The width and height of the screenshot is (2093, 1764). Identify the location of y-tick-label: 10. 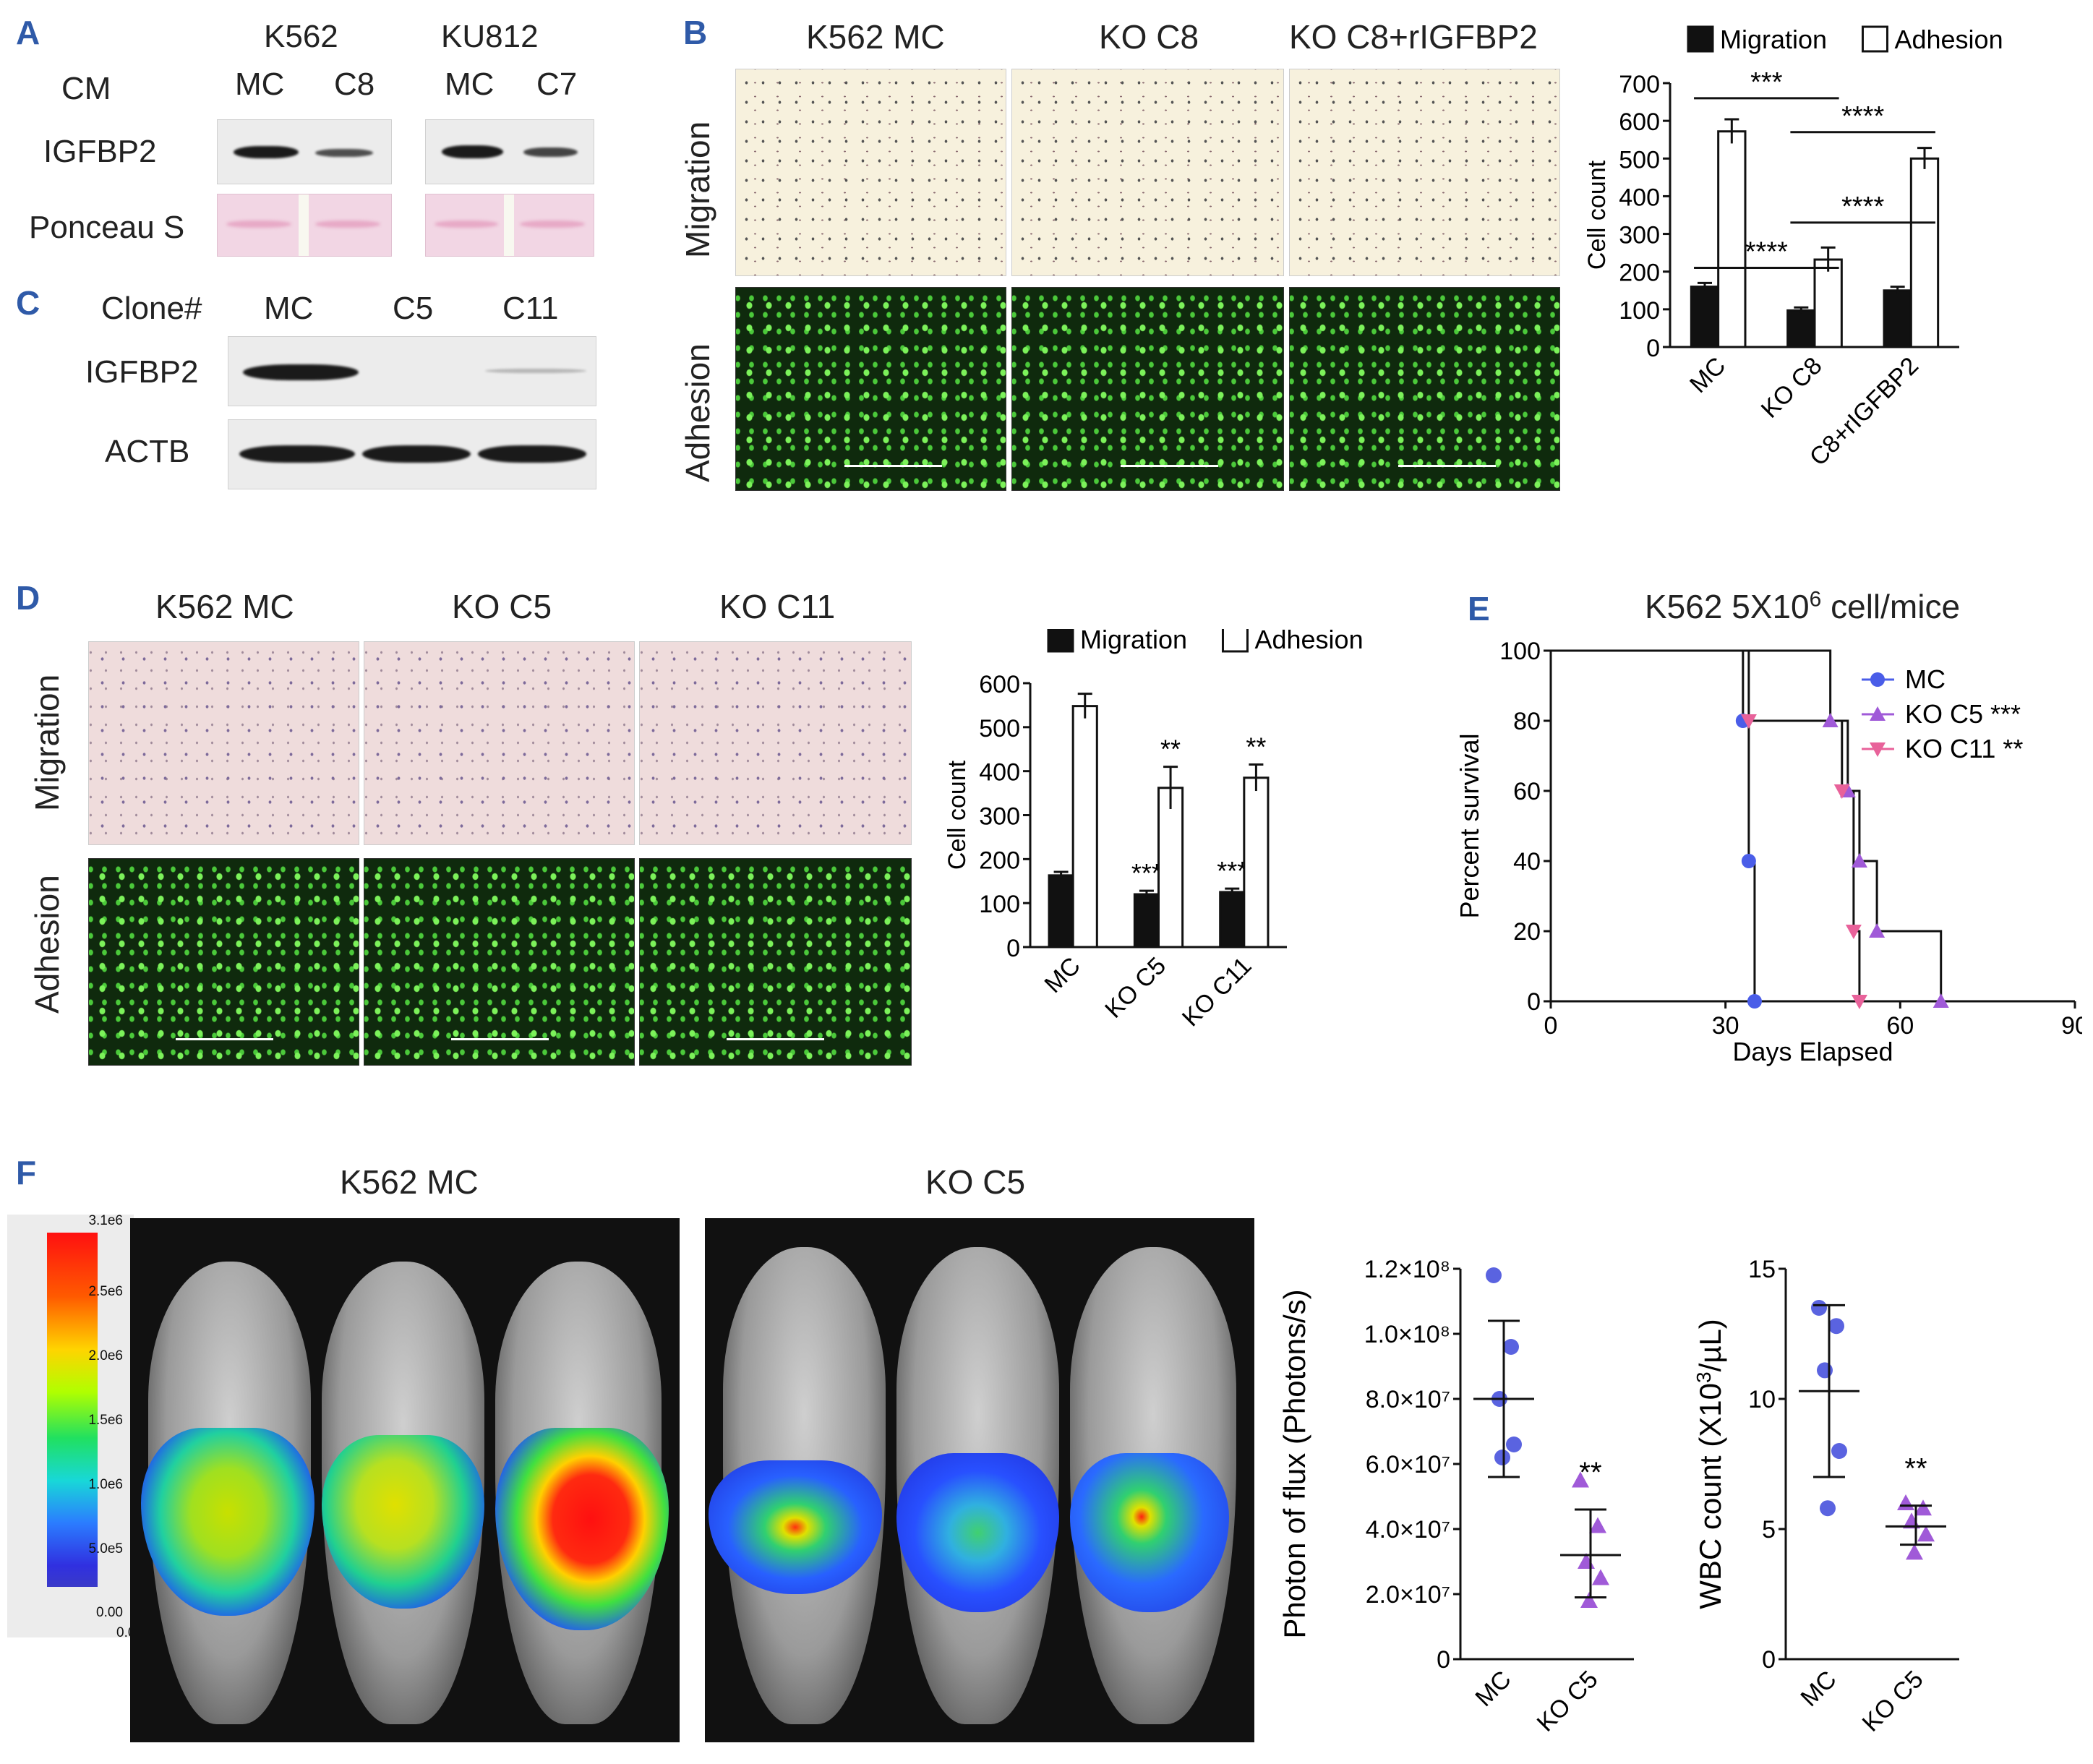
(1762, 1399).